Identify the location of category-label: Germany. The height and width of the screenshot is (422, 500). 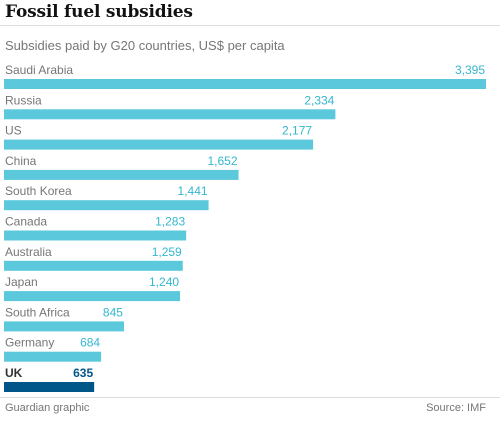
(29, 343).